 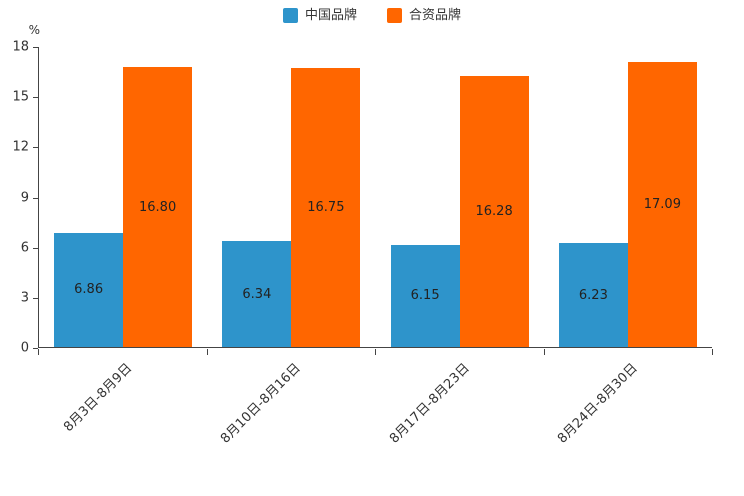 I want to click on x-axis-label: 8月10日-8月16日, so click(x=261, y=403).